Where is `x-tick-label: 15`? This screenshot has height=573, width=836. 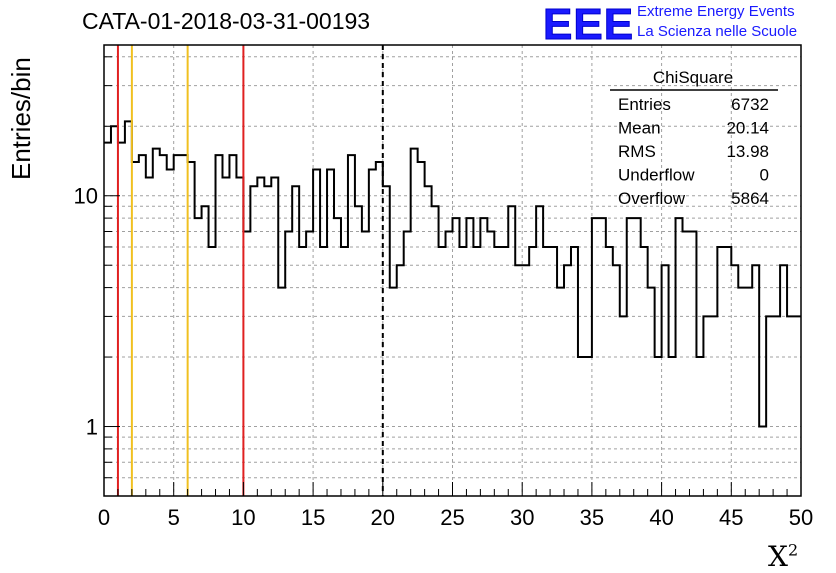
x-tick-label: 15 is located at coordinates (313, 517).